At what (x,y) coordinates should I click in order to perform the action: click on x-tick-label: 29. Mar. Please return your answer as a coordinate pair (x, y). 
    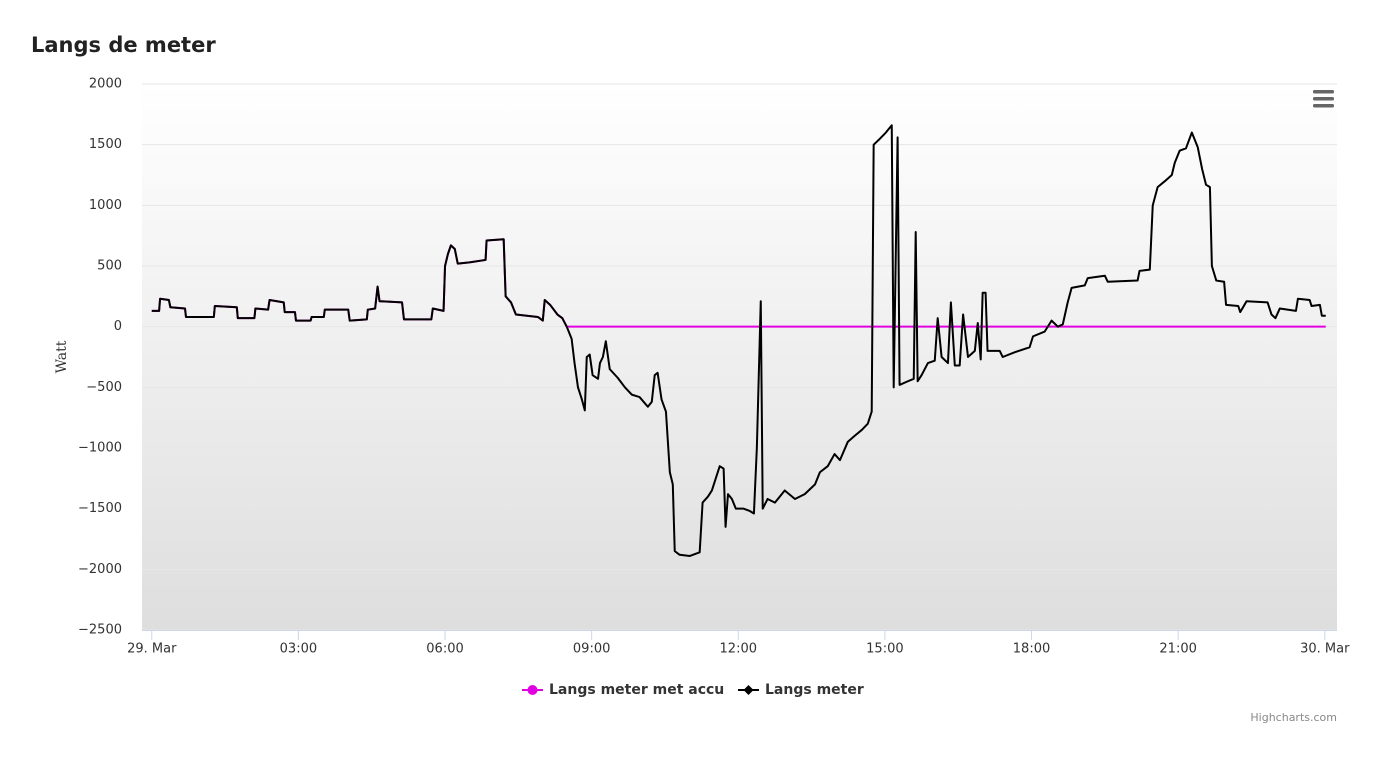
    Looking at the image, I should click on (152, 649).